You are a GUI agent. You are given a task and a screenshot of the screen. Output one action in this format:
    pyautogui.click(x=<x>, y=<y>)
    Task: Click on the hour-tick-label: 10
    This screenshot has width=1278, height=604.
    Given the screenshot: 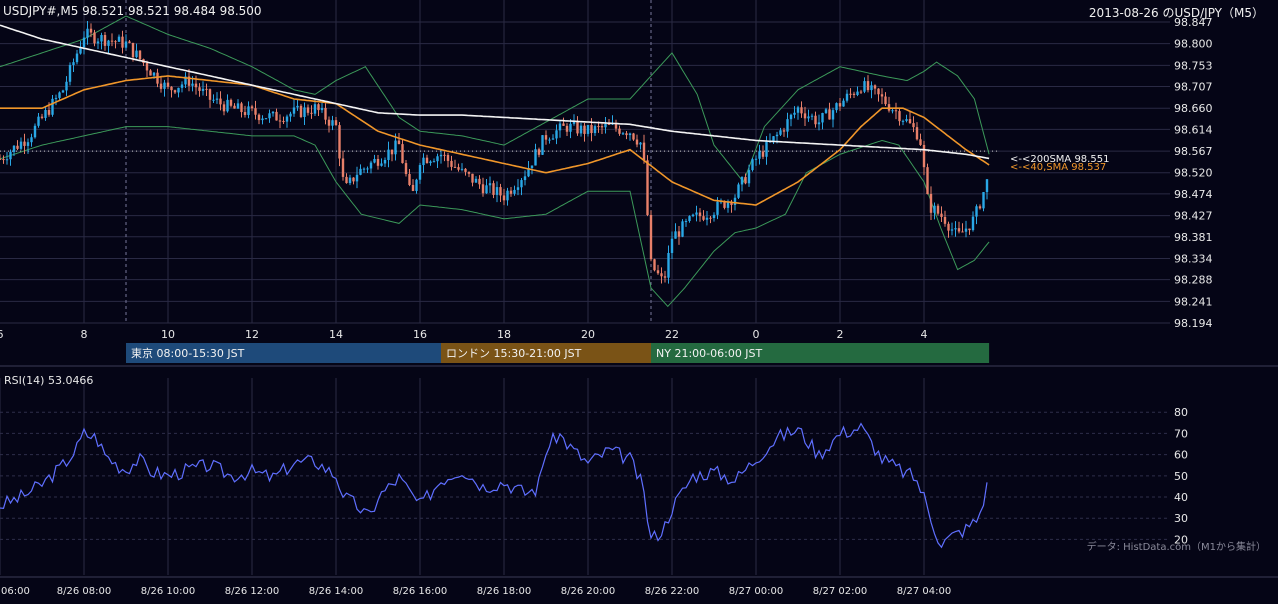 What is the action you would take?
    pyautogui.click(x=168, y=334)
    